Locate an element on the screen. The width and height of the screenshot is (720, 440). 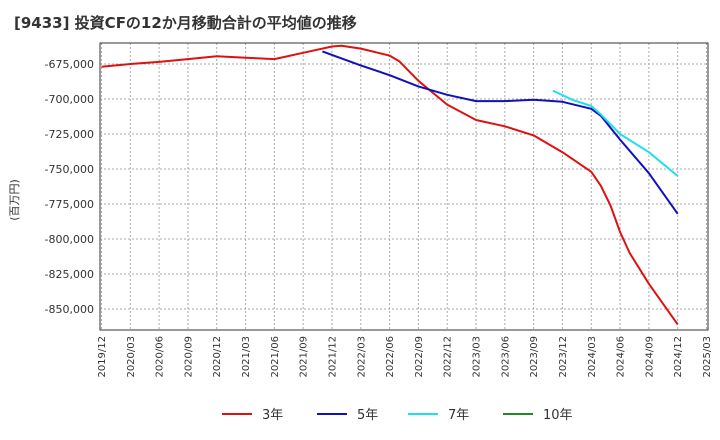
y-axis-label: (百万円) is located at coordinates (14, 200).